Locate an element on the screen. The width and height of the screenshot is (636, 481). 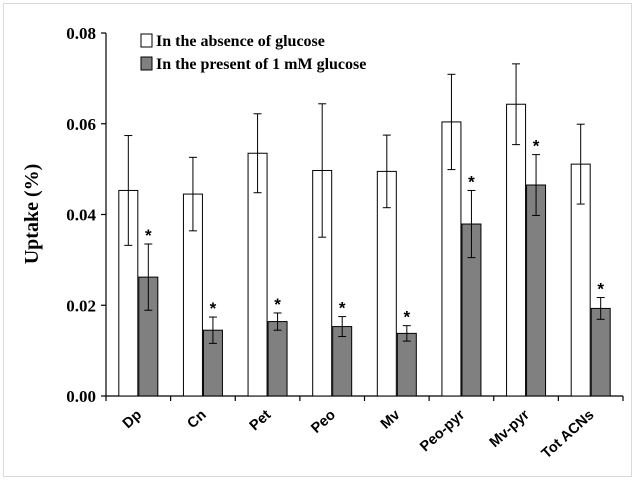
x-category-label: Pet is located at coordinates (261, 420).